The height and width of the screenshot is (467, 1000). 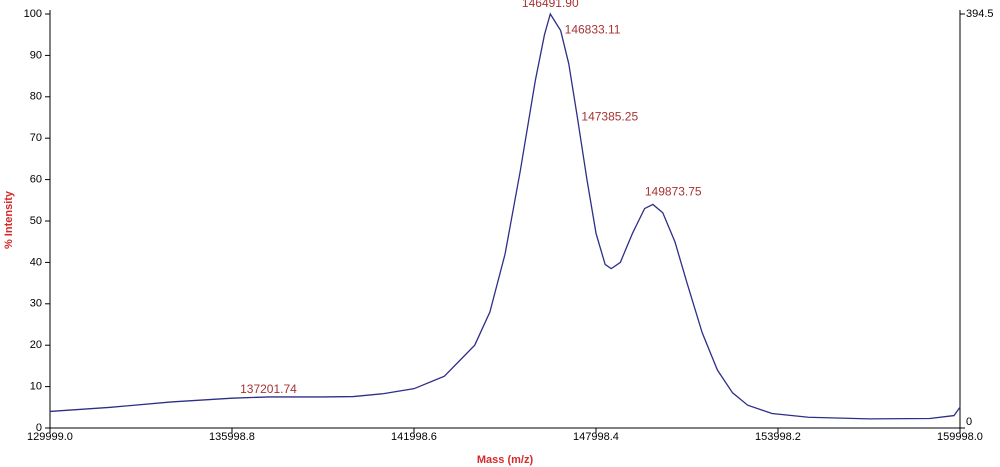 I want to click on y-tick-label: 70, so click(x=36, y=138).